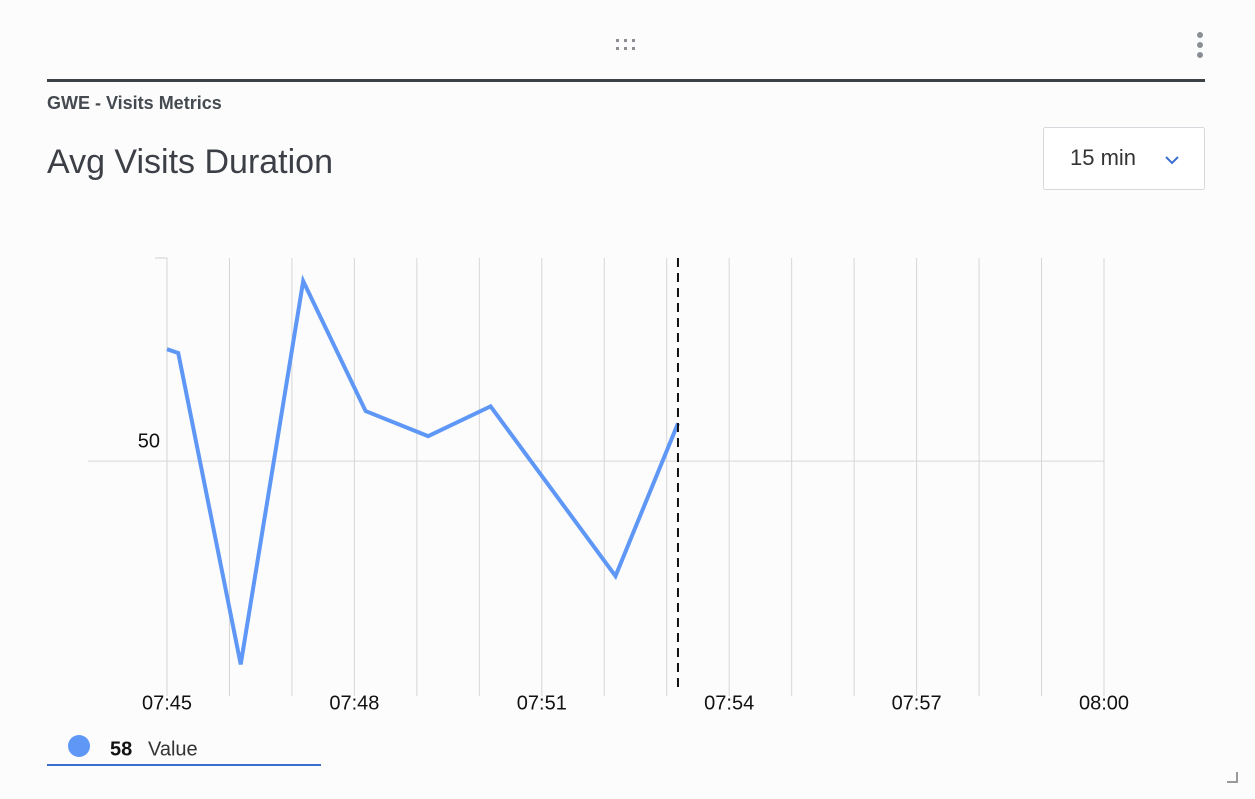 The image size is (1255, 799). What do you see at coordinates (1104, 703) in the screenshot?
I see `x-tick-label: 08:00` at bounding box center [1104, 703].